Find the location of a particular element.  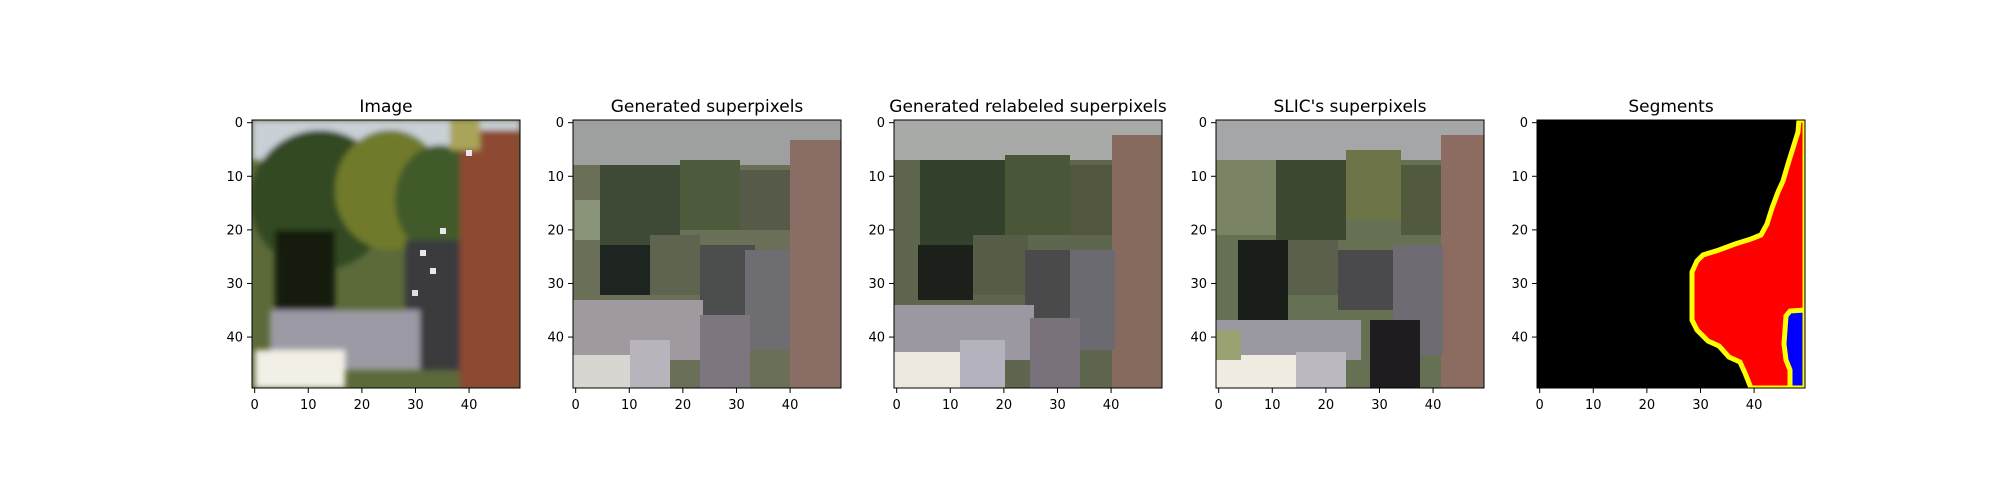

panel-title: Segments is located at coordinates (1671, 107).